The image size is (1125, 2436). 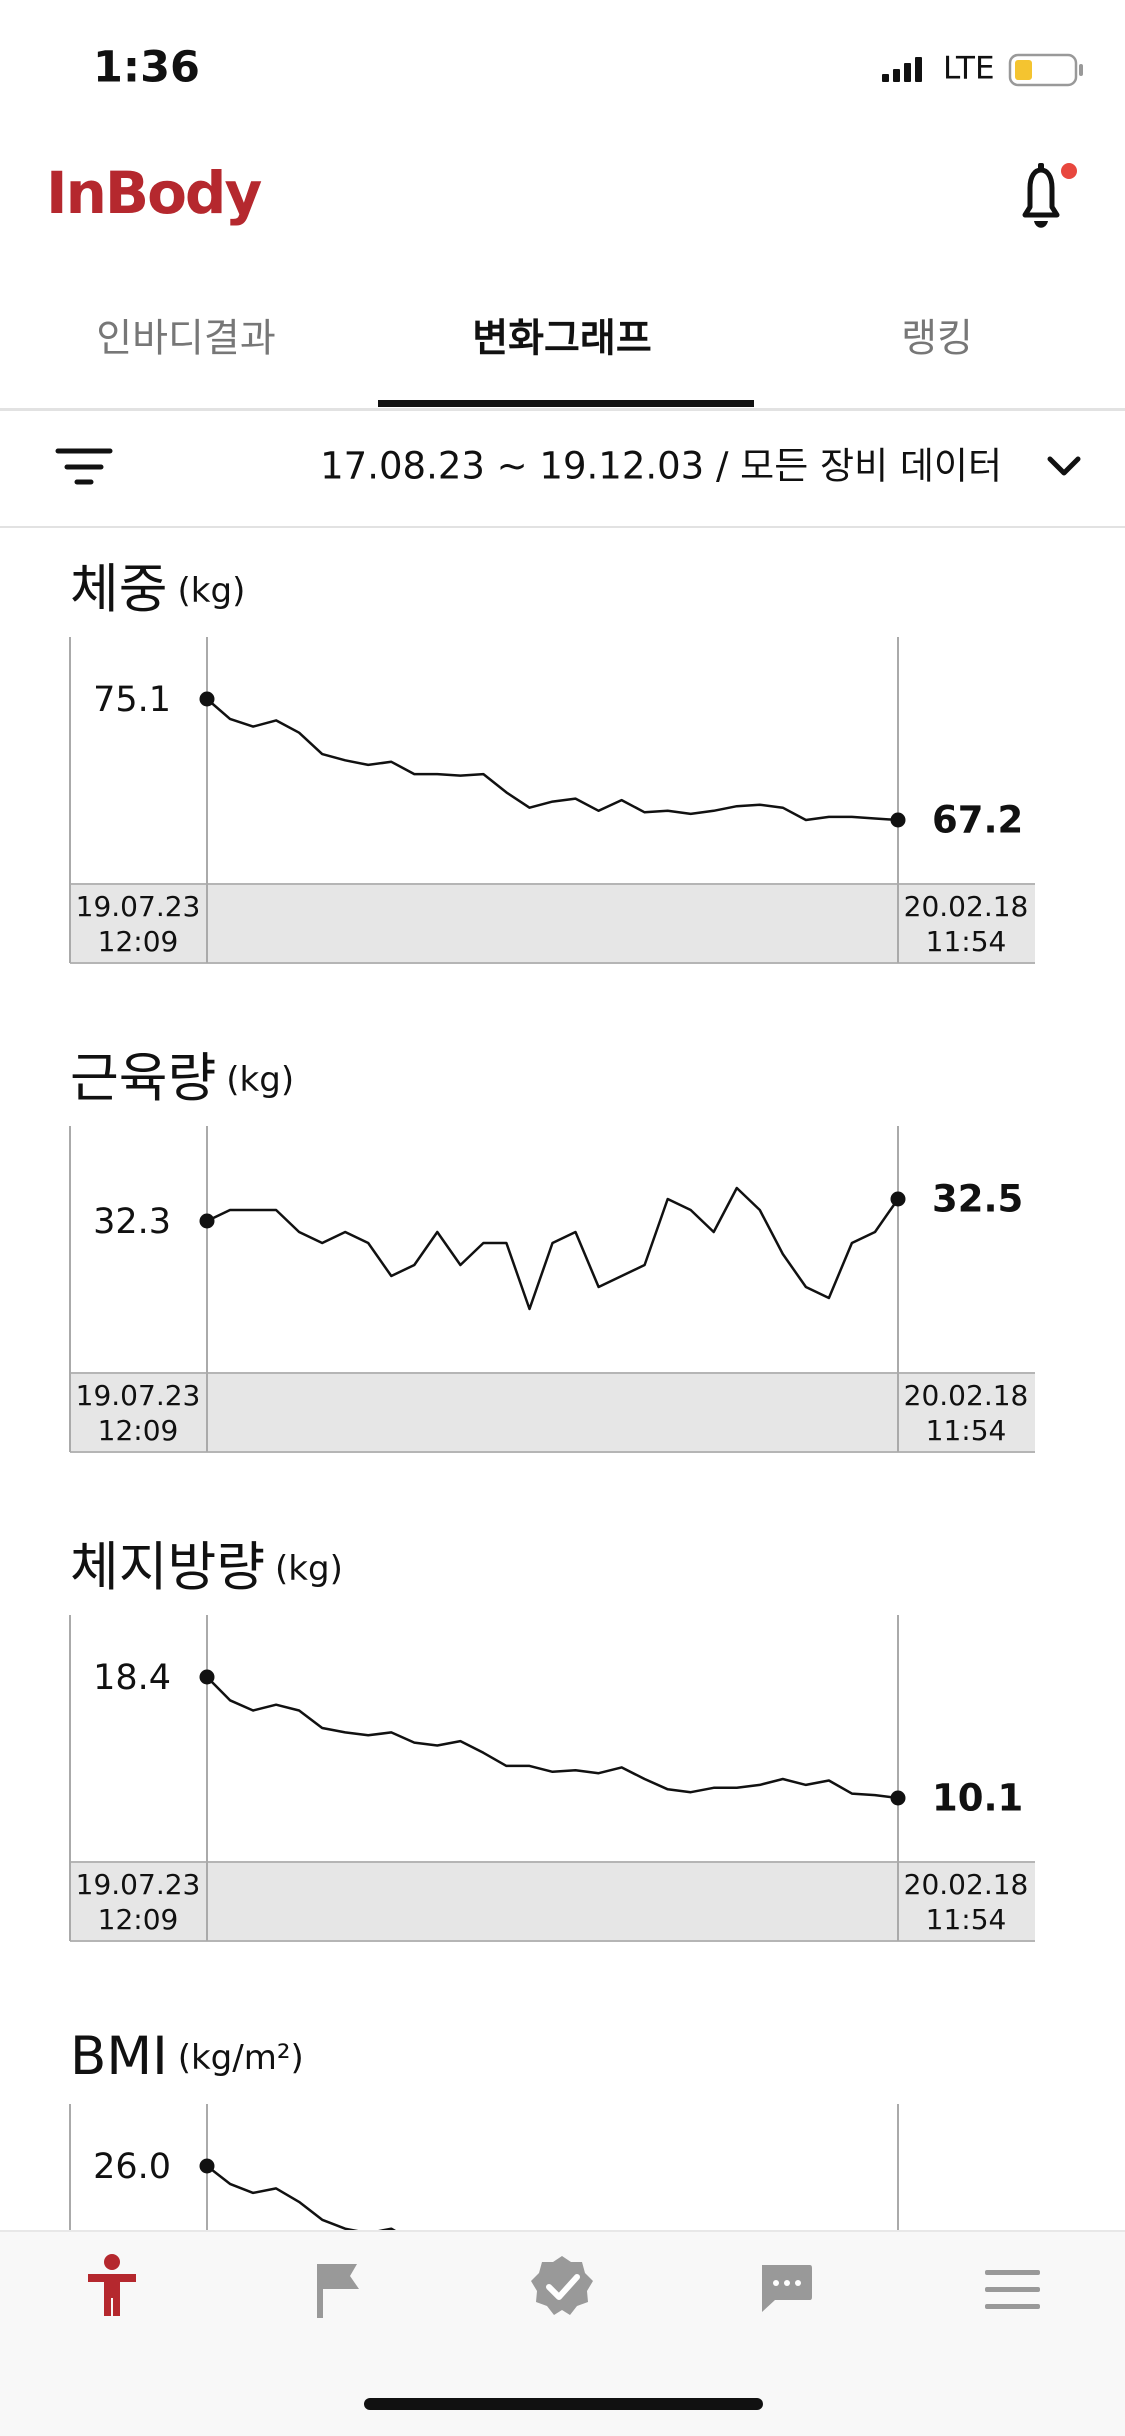 I want to click on notification-bell, so click(x=1049, y=195).